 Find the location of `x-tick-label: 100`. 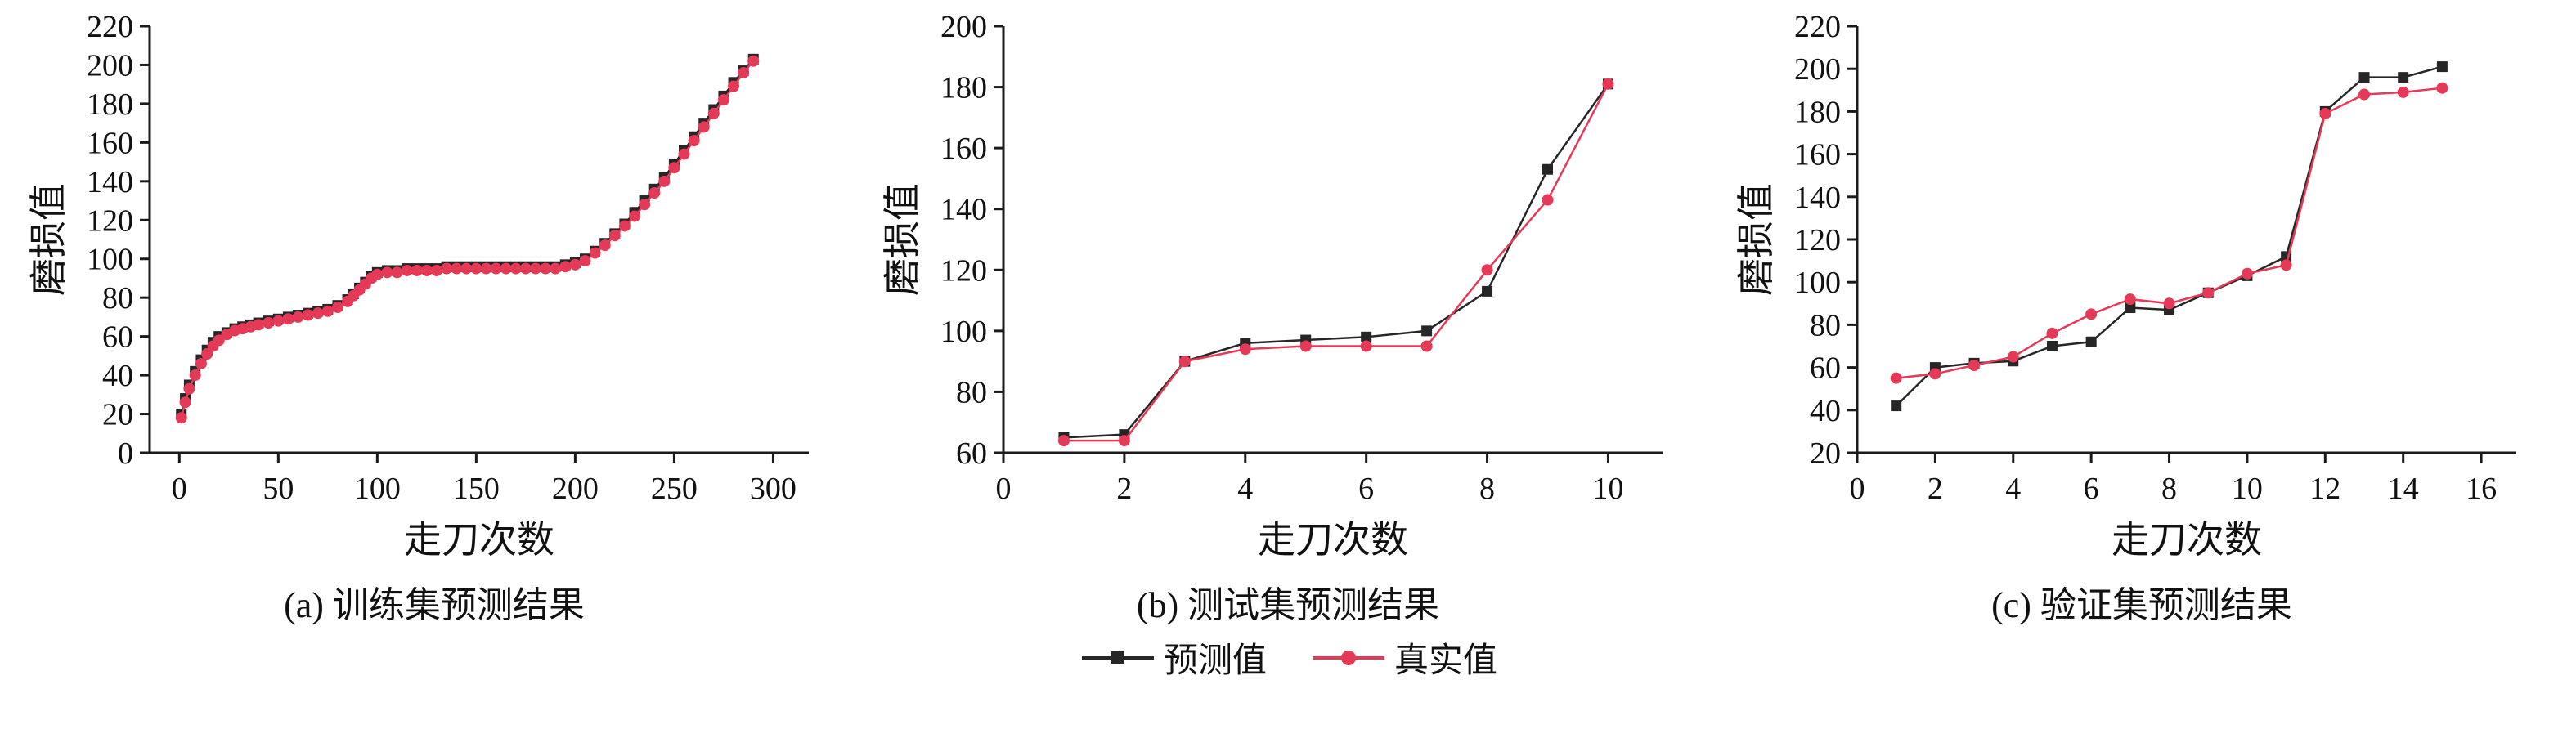

x-tick-label: 100 is located at coordinates (377, 489).